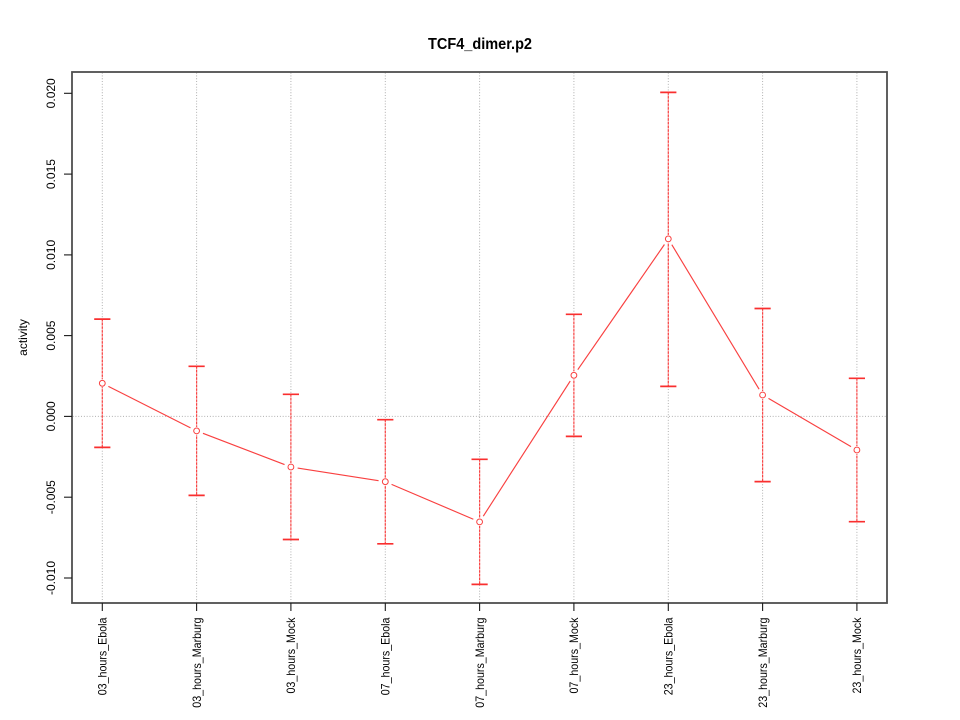 The width and height of the screenshot is (960, 720). I want to click on svg-text: 23_hours_Ebola, so click(669, 656).